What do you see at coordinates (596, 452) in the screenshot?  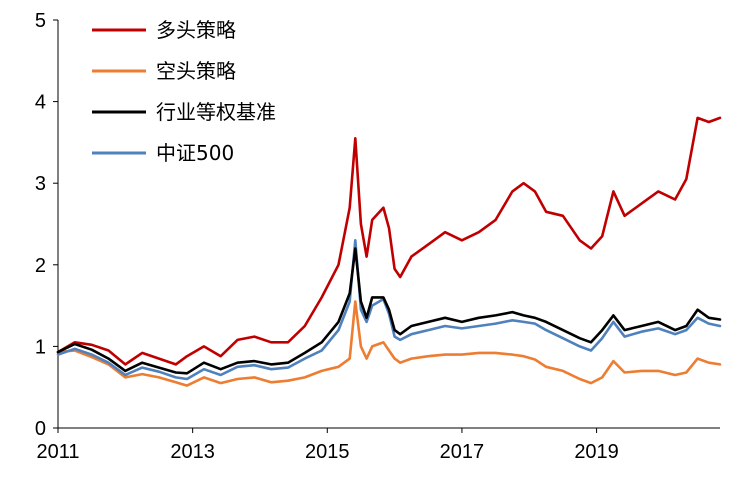 I see `x-tick-label: 2019` at bounding box center [596, 452].